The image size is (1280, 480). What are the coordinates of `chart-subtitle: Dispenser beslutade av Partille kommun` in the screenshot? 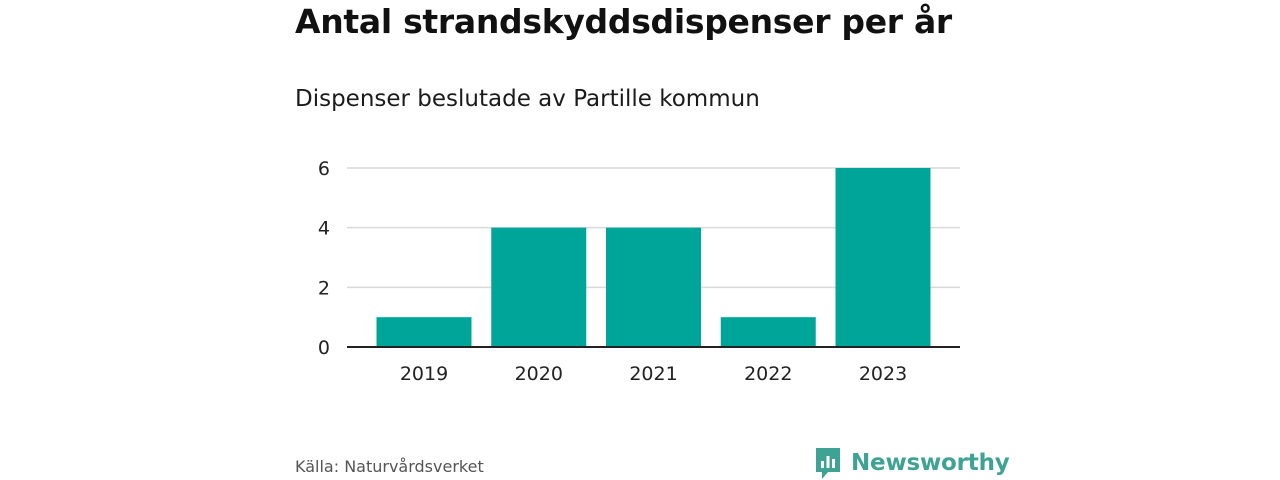 It's located at (527, 99).